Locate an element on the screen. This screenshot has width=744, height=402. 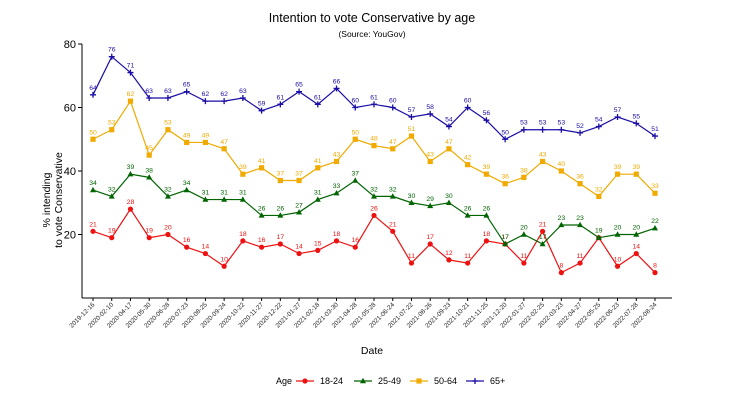
data-label: 59 is located at coordinates (262, 104).